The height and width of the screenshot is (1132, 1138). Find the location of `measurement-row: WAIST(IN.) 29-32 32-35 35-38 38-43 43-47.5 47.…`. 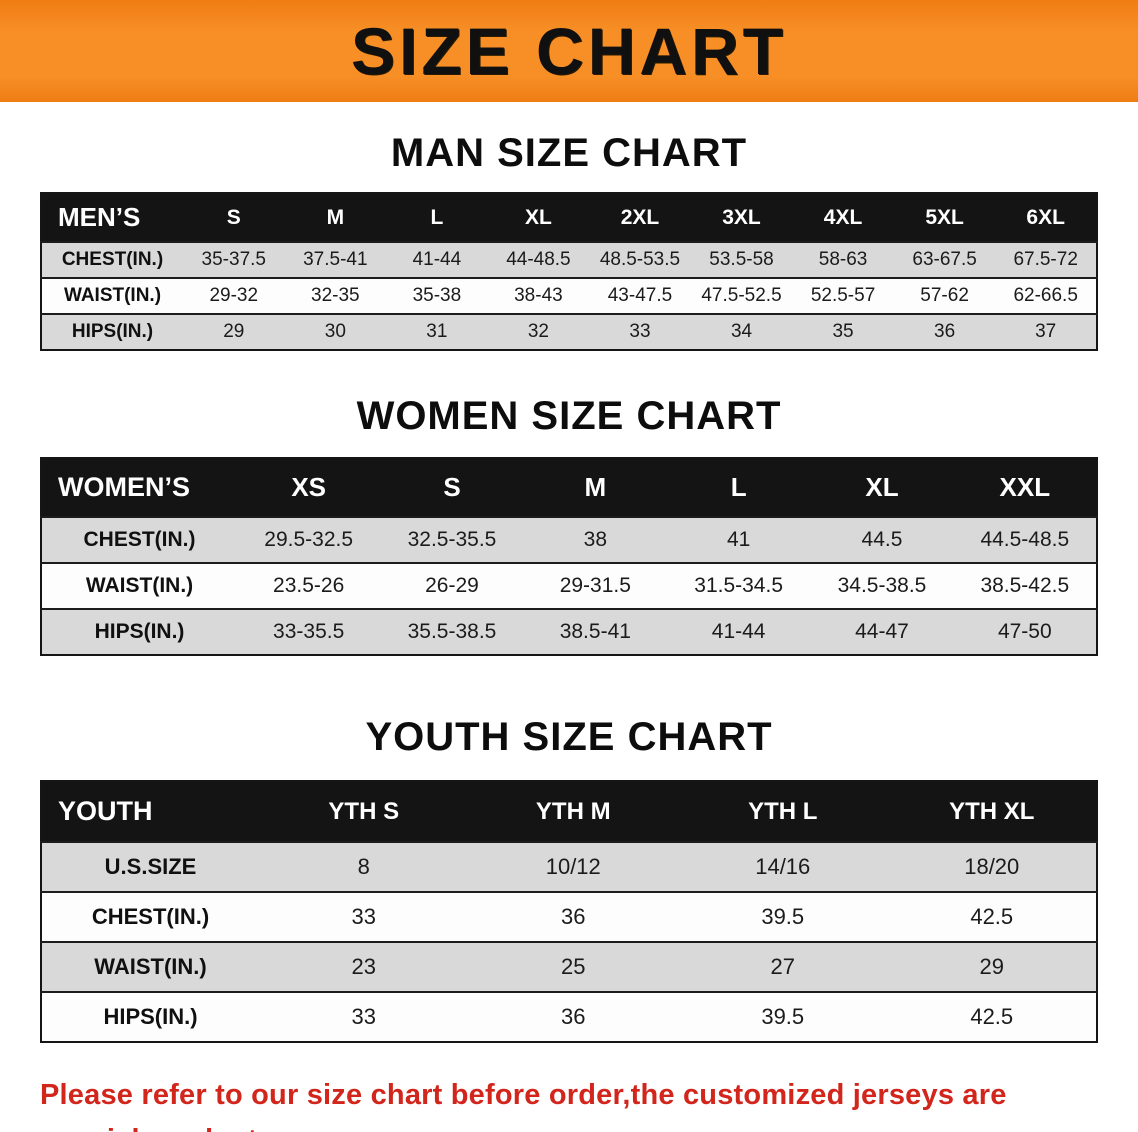

measurement-row: WAIST(IN.) 29-32 32-35 35-38 38-43 43-47.5 47.… is located at coordinates (569, 296).